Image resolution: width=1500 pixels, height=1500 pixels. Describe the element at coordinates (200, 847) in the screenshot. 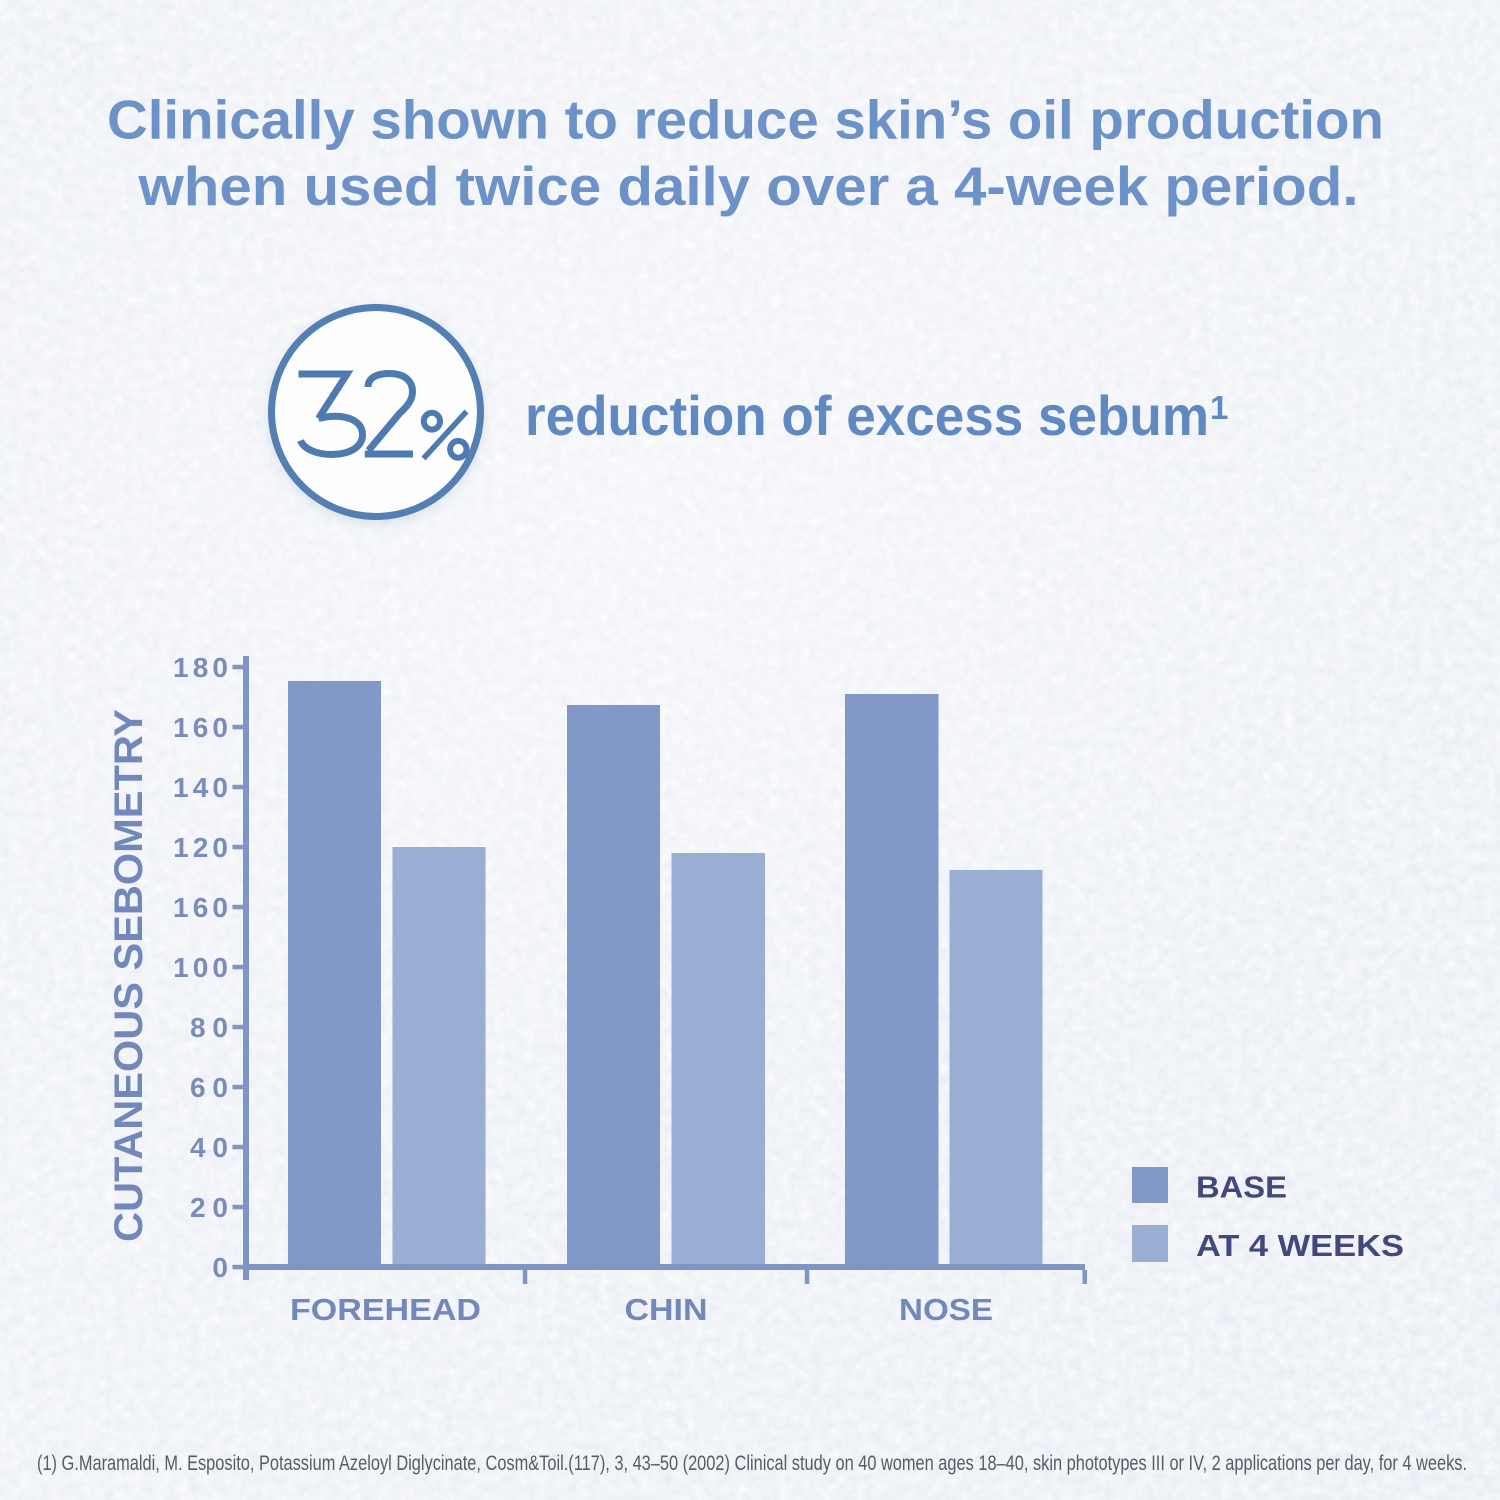

I see `svg-text: 120` at that location.